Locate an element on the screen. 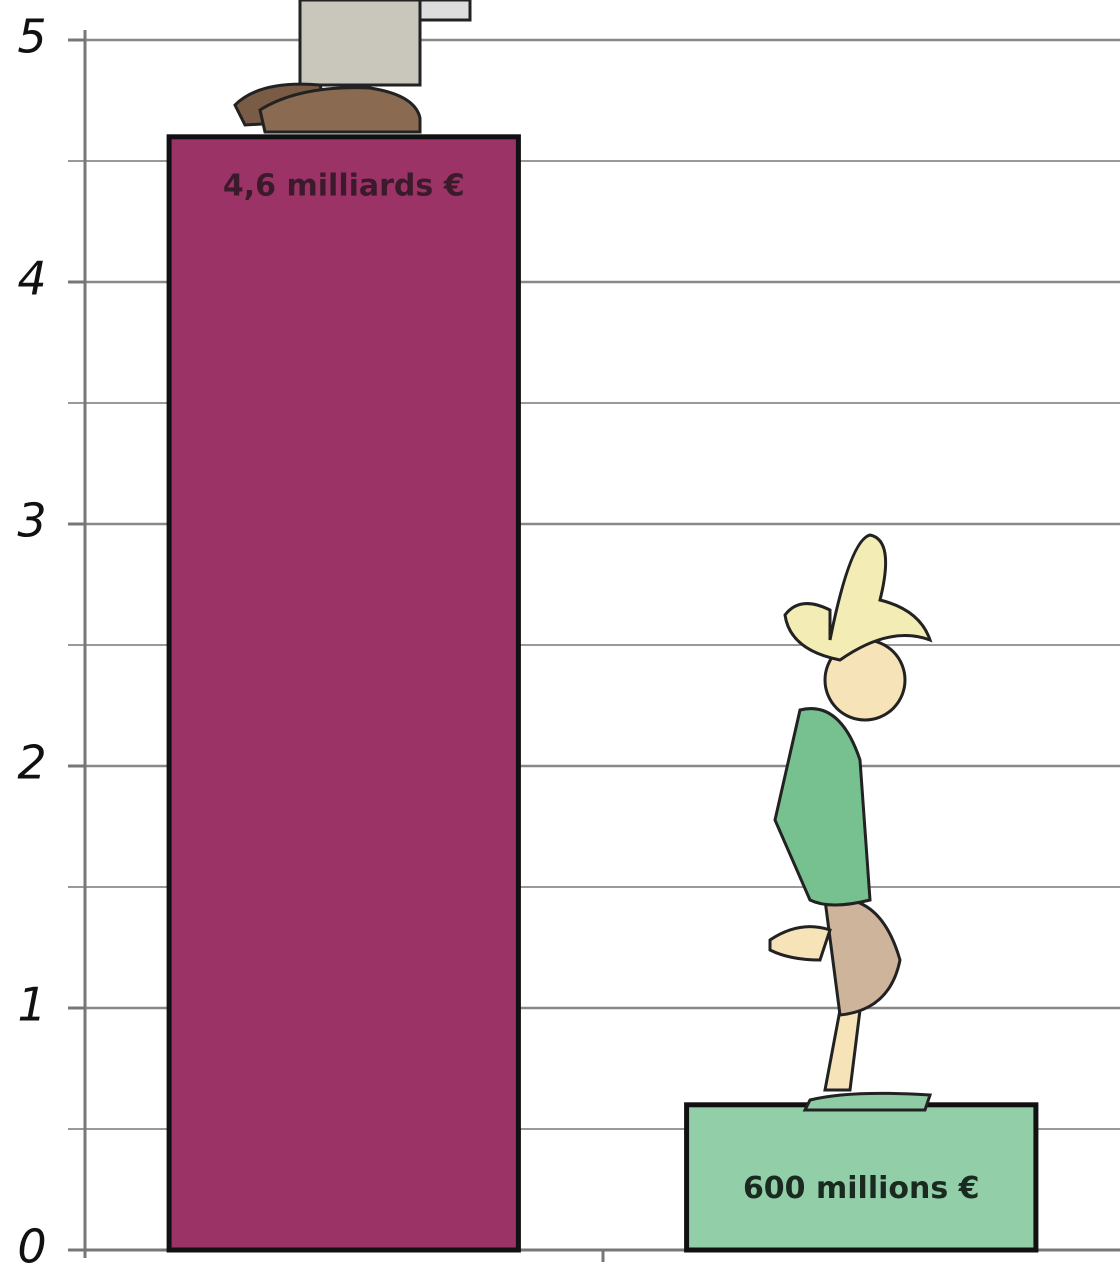 The height and width of the screenshot is (1265, 1120). illustration-man-shoes is located at coordinates (352, 67).